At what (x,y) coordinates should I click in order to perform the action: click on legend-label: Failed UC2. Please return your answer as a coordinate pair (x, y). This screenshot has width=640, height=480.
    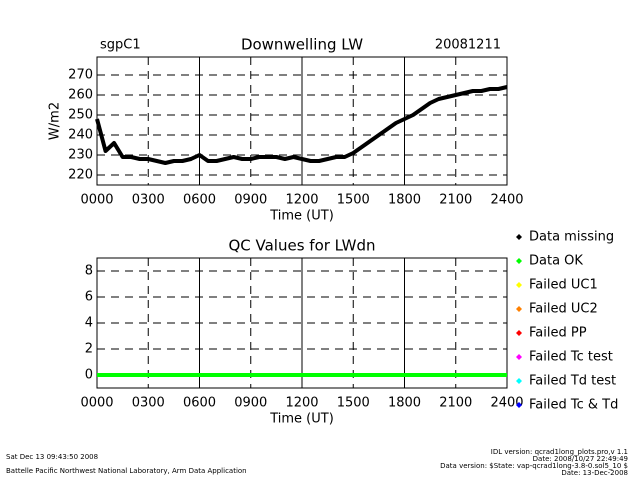
    Looking at the image, I should click on (563, 309).